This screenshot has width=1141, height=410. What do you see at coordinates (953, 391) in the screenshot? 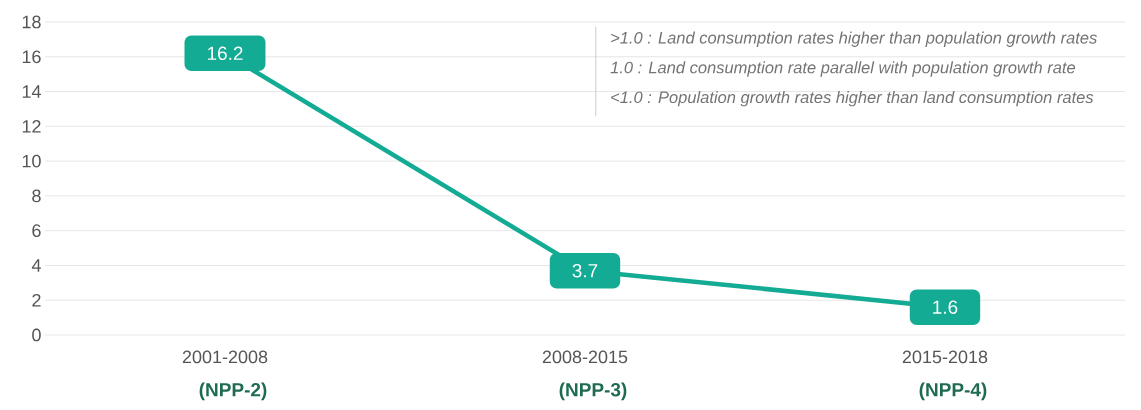
I see `text: (NPP-4)` at bounding box center [953, 391].